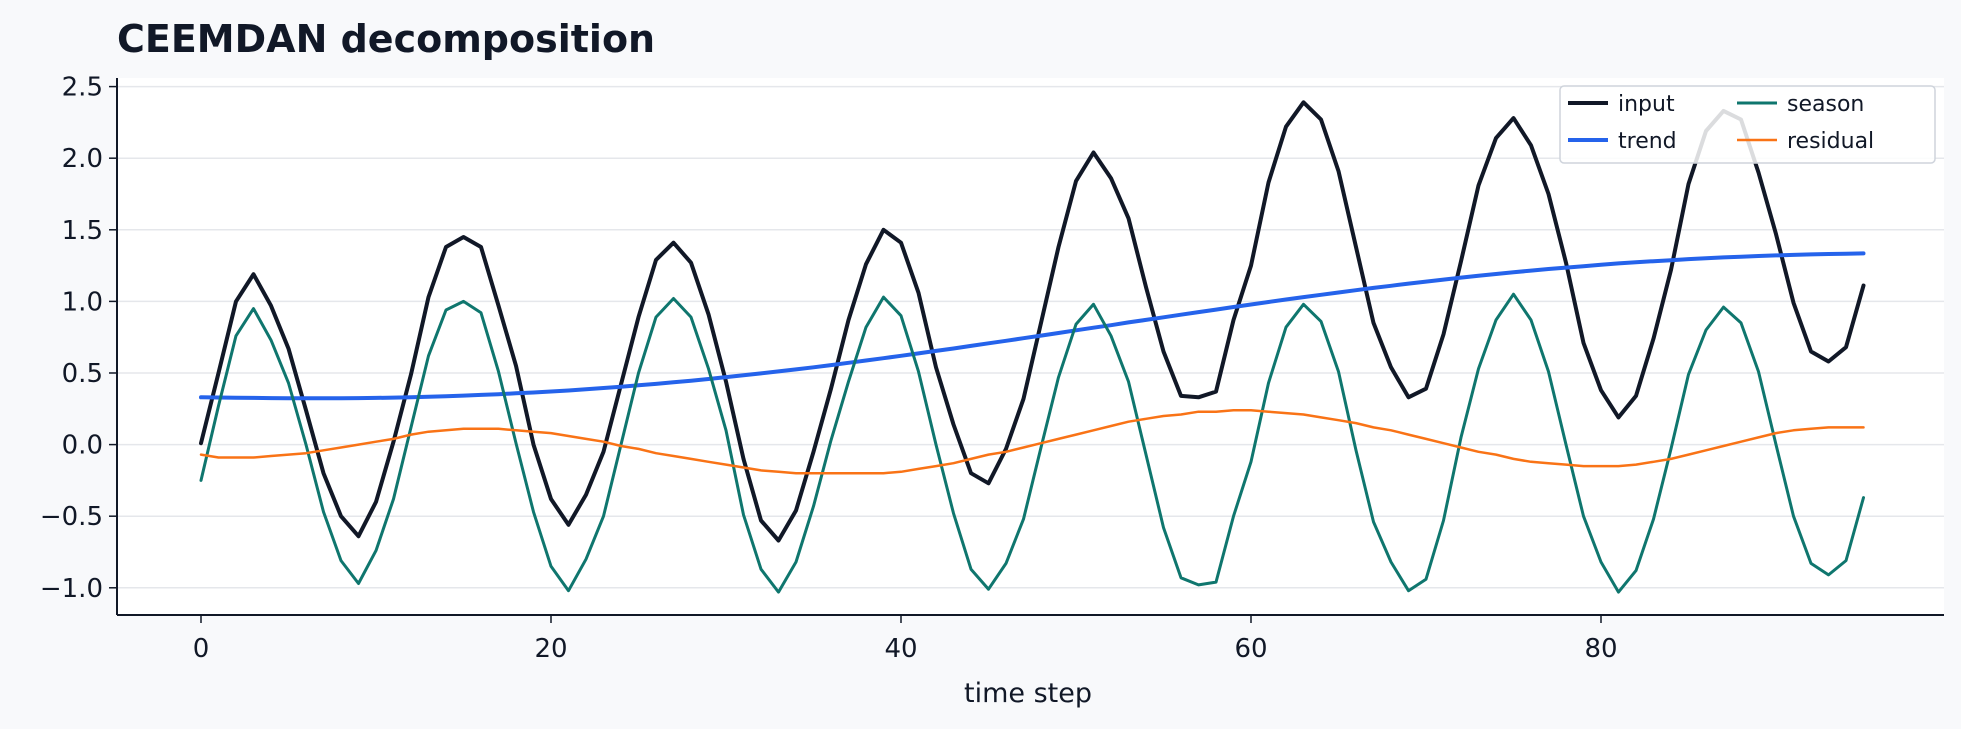 The height and width of the screenshot is (729, 1961). Describe the element at coordinates (550, 649) in the screenshot. I see `x-tick-label: 20` at that location.